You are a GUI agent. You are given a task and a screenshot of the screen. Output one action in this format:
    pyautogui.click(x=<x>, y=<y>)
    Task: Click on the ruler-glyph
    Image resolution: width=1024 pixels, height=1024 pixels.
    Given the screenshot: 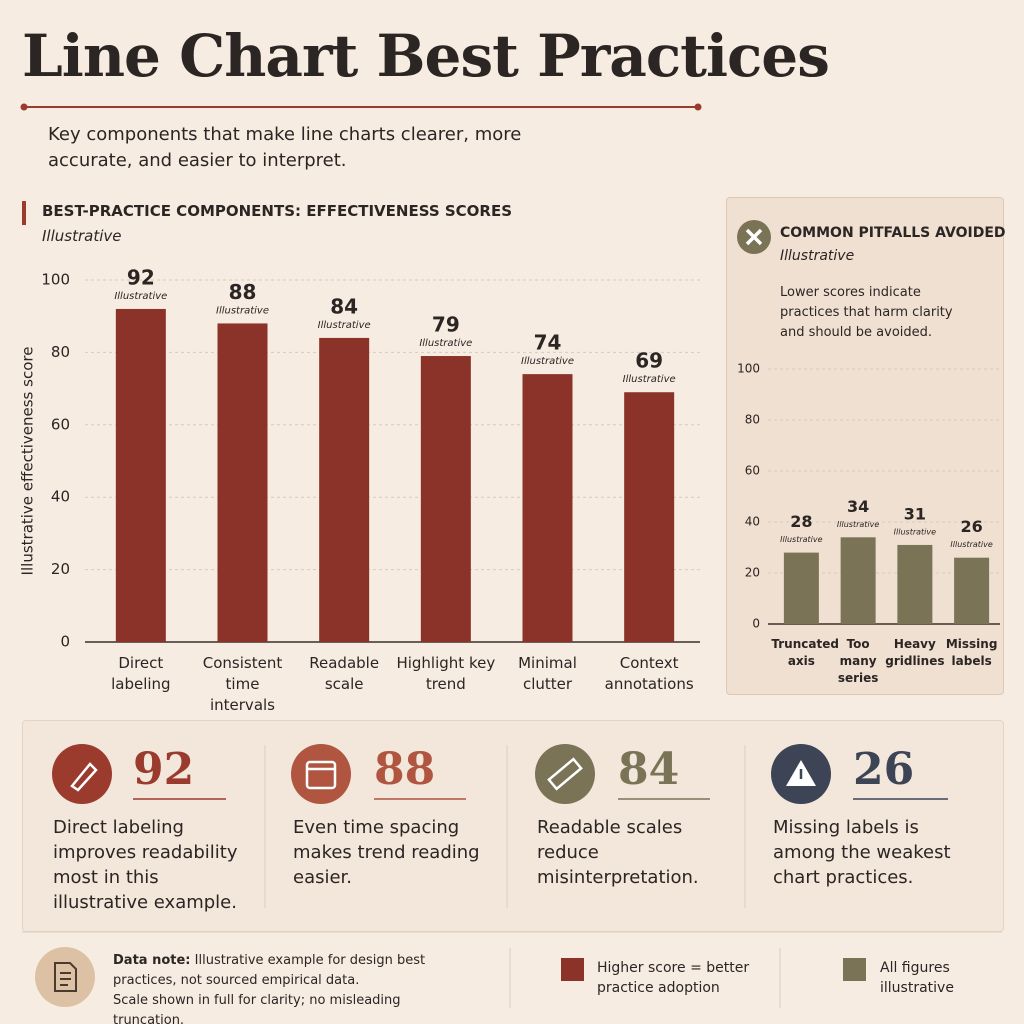 What is the action you would take?
    pyautogui.click(x=565, y=774)
    